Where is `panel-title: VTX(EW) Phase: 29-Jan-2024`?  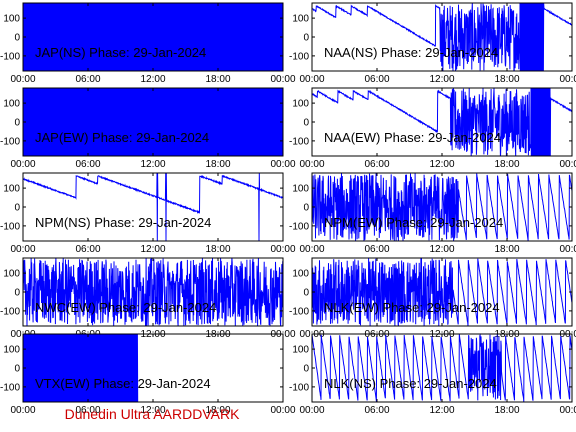 panel-title: VTX(EW) Phase: 29-Jan-2024 is located at coordinates (123, 383).